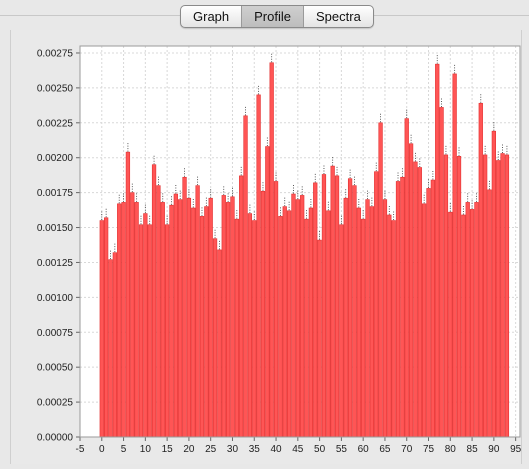 The height and width of the screenshot is (469, 529). Describe the element at coordinates (55, 228) in the screenshot. I see `y-tick-label: 0.00150` at that location.